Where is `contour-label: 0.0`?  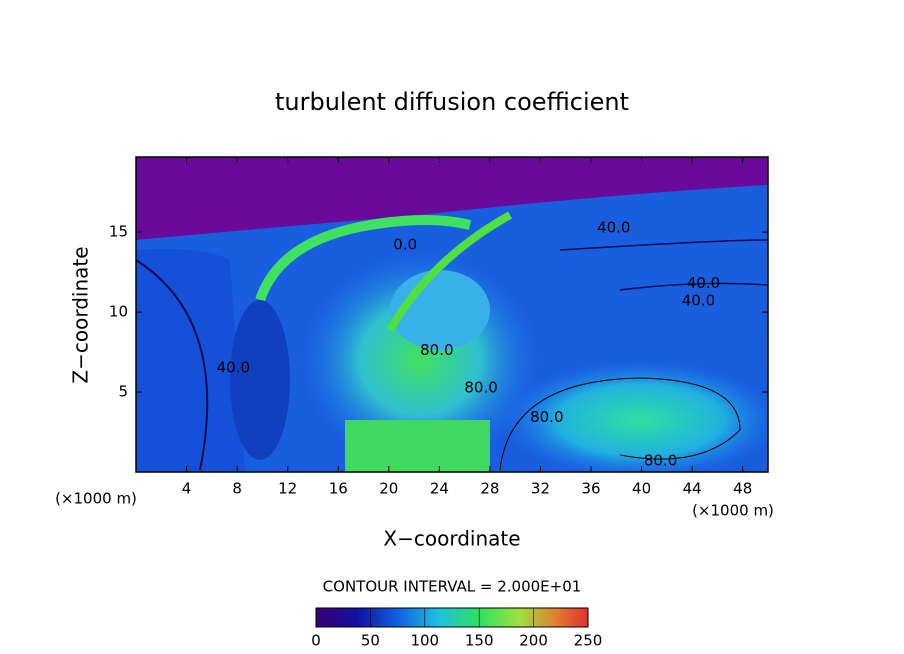 contour-label: 0.0 is located at coordinates (405, 244).